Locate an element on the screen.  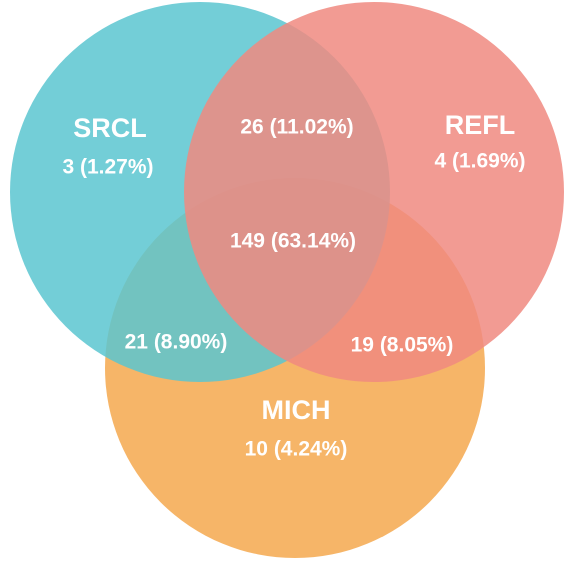
region-label: 4 (1.69%) is located at coordinates (479, 161).